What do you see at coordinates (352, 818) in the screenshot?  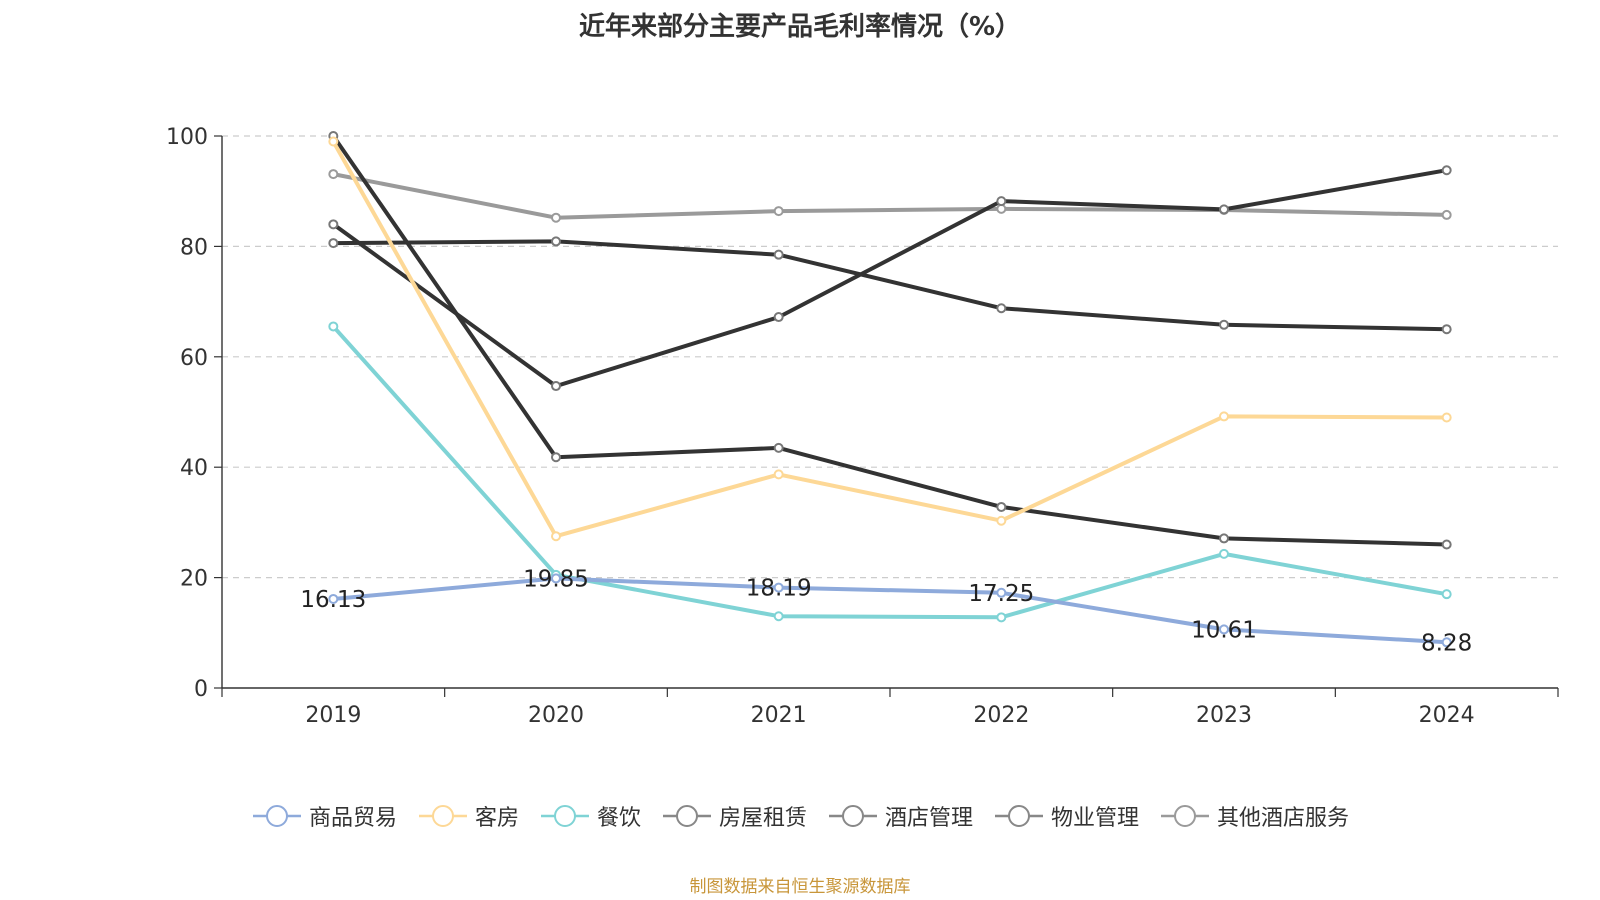 I see `legend-label: 商品贸易` at bounding box center [352, 818].